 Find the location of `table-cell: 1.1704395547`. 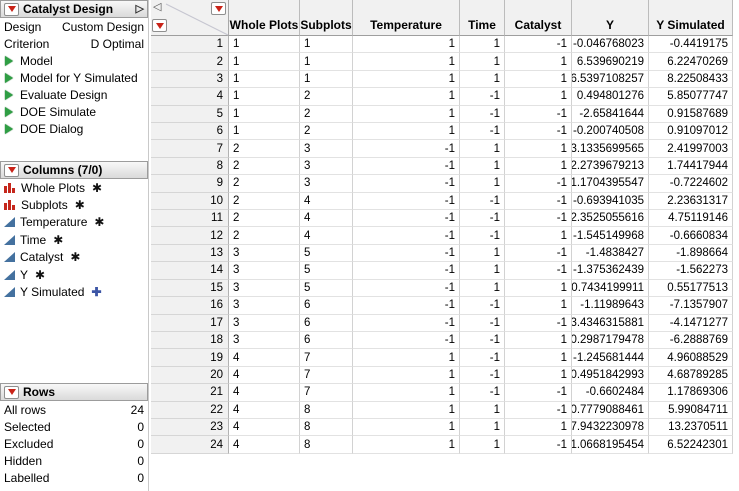

table-cell: 1.1704395547 is located at coordinates (610, 184).